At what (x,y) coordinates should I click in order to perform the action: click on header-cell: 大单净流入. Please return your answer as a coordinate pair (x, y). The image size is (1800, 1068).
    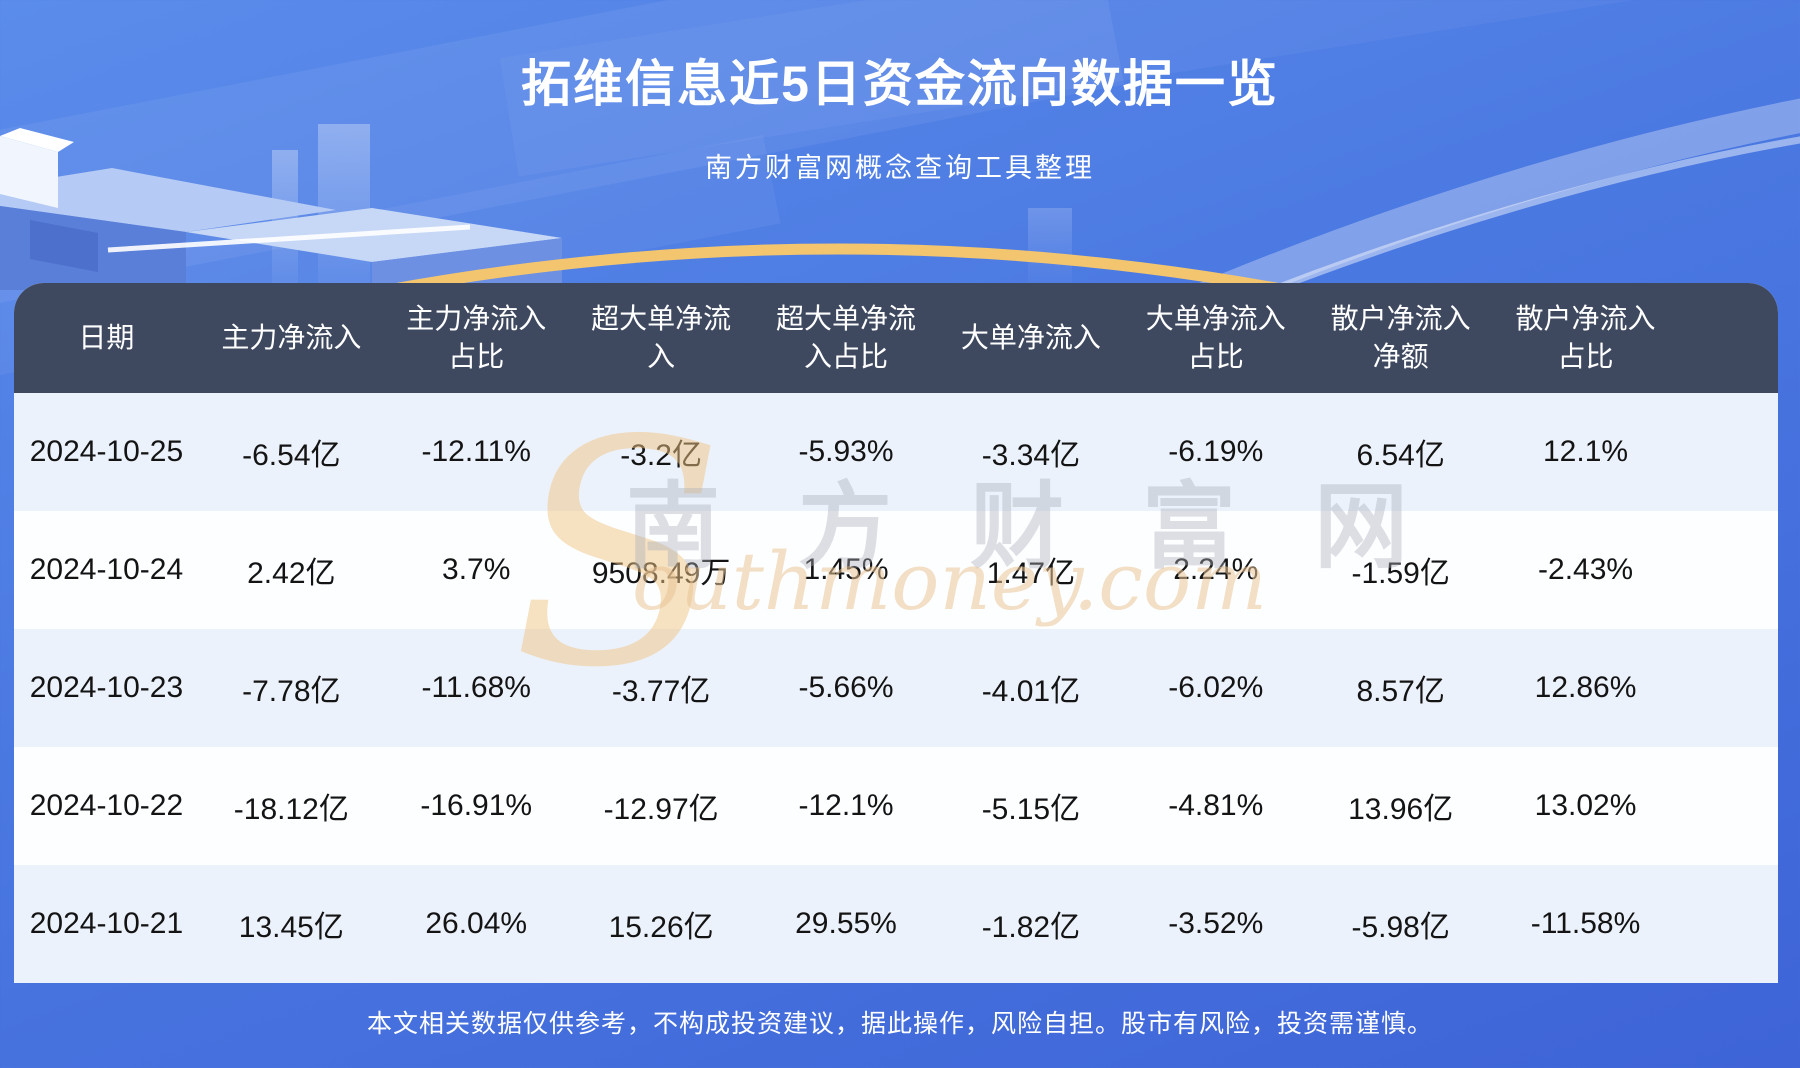
    Looking at the image, I should click on (1030, 338).